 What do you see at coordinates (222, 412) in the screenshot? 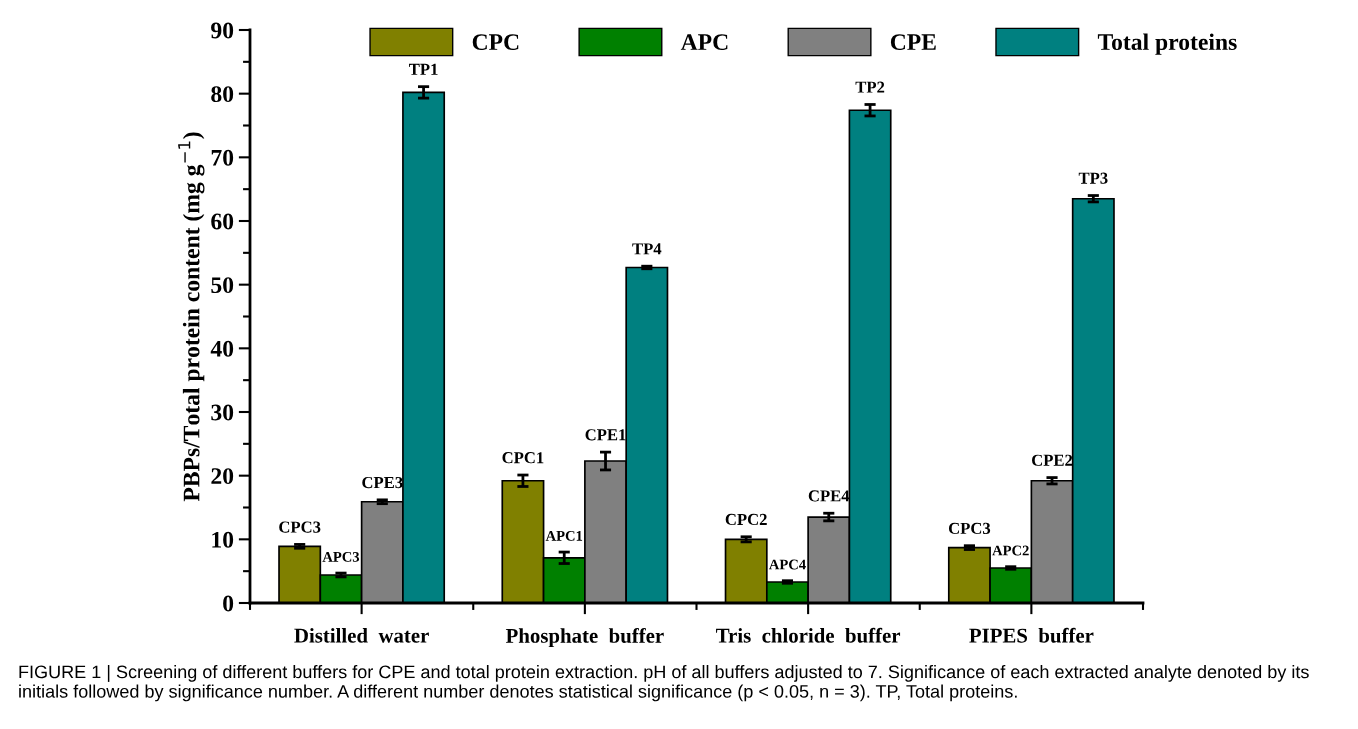
I see `y-tick-label: 30` at bounding box center [222, 412].